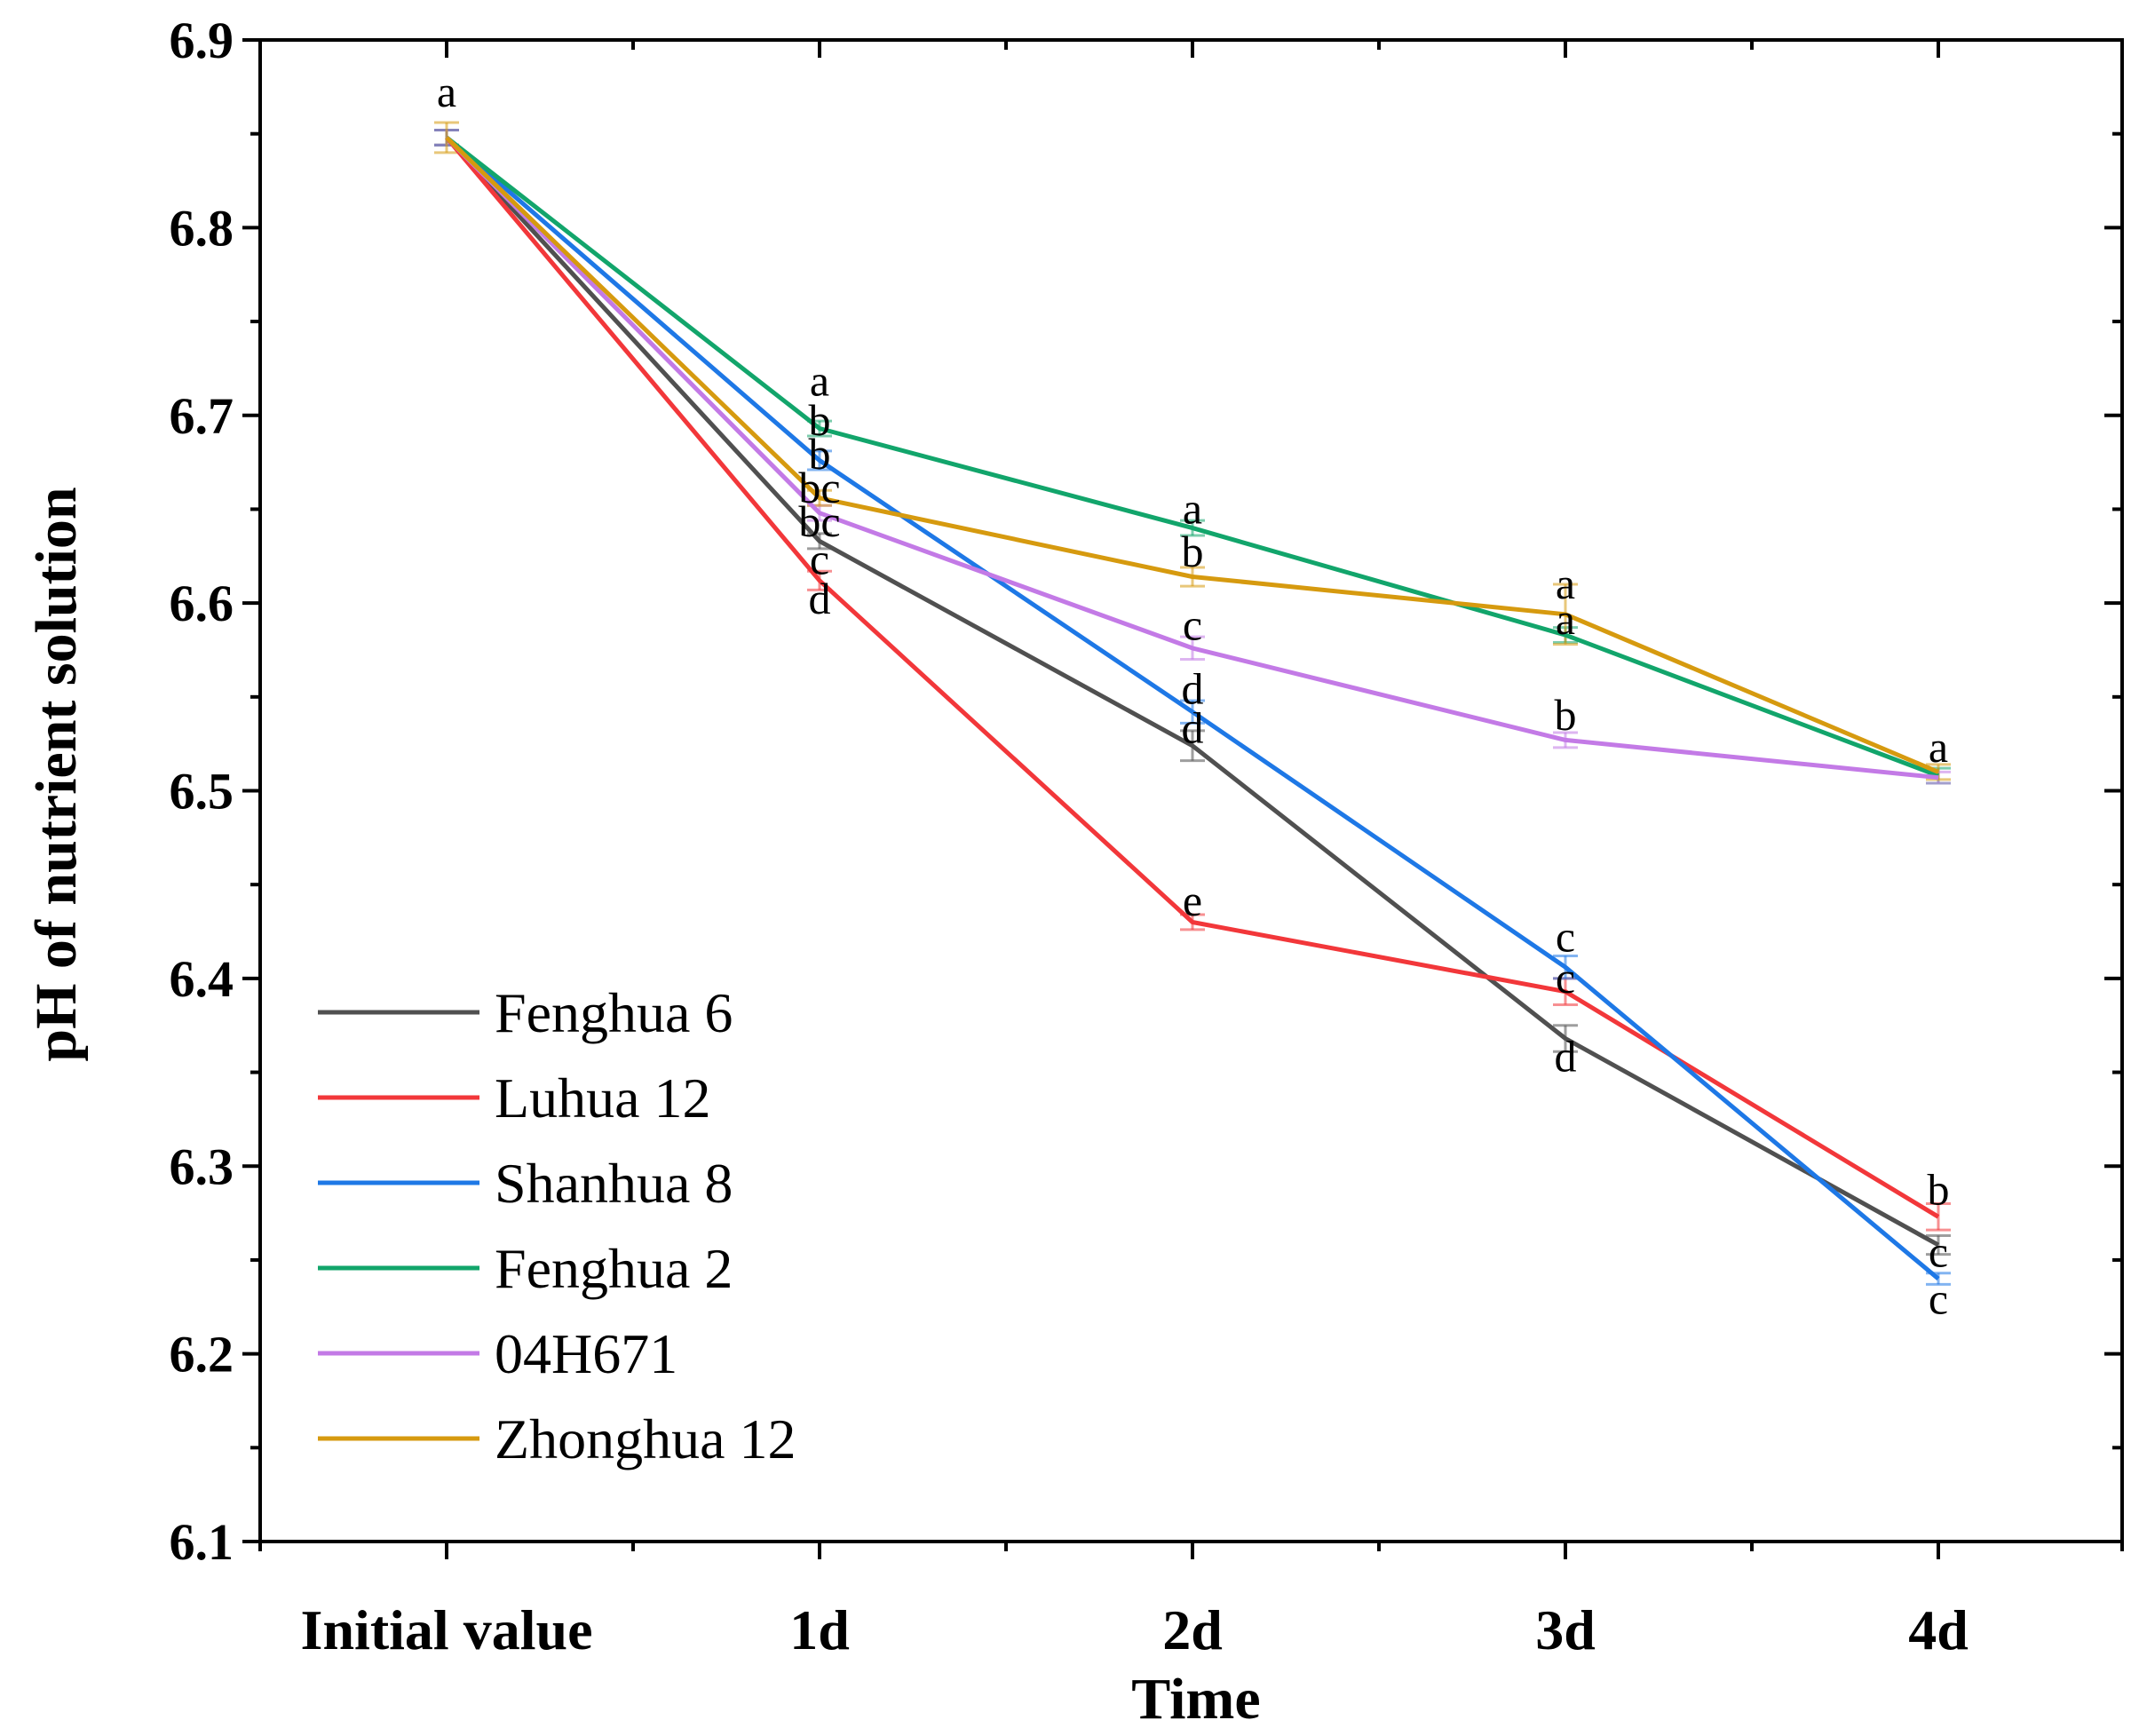  What do you see at coordinates (586, 1353) in the screenshot?
I see `legend-label: 04H671` at bounding box center [586, 1353].